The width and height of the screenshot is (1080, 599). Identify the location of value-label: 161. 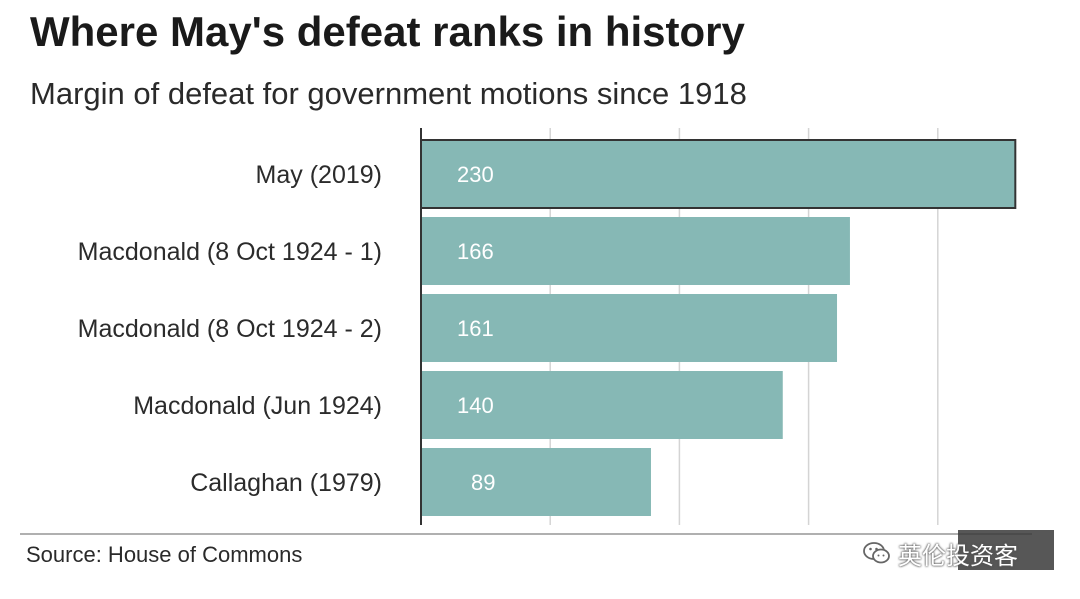
(475, 328).